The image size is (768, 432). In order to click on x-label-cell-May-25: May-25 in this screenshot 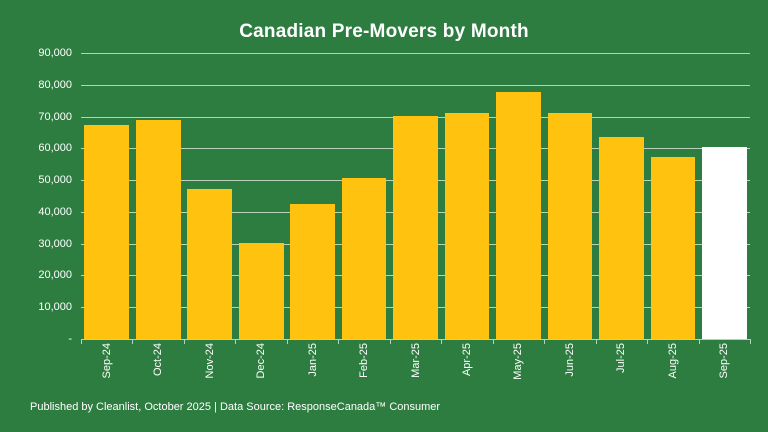, I will do `click(518, 372)`.